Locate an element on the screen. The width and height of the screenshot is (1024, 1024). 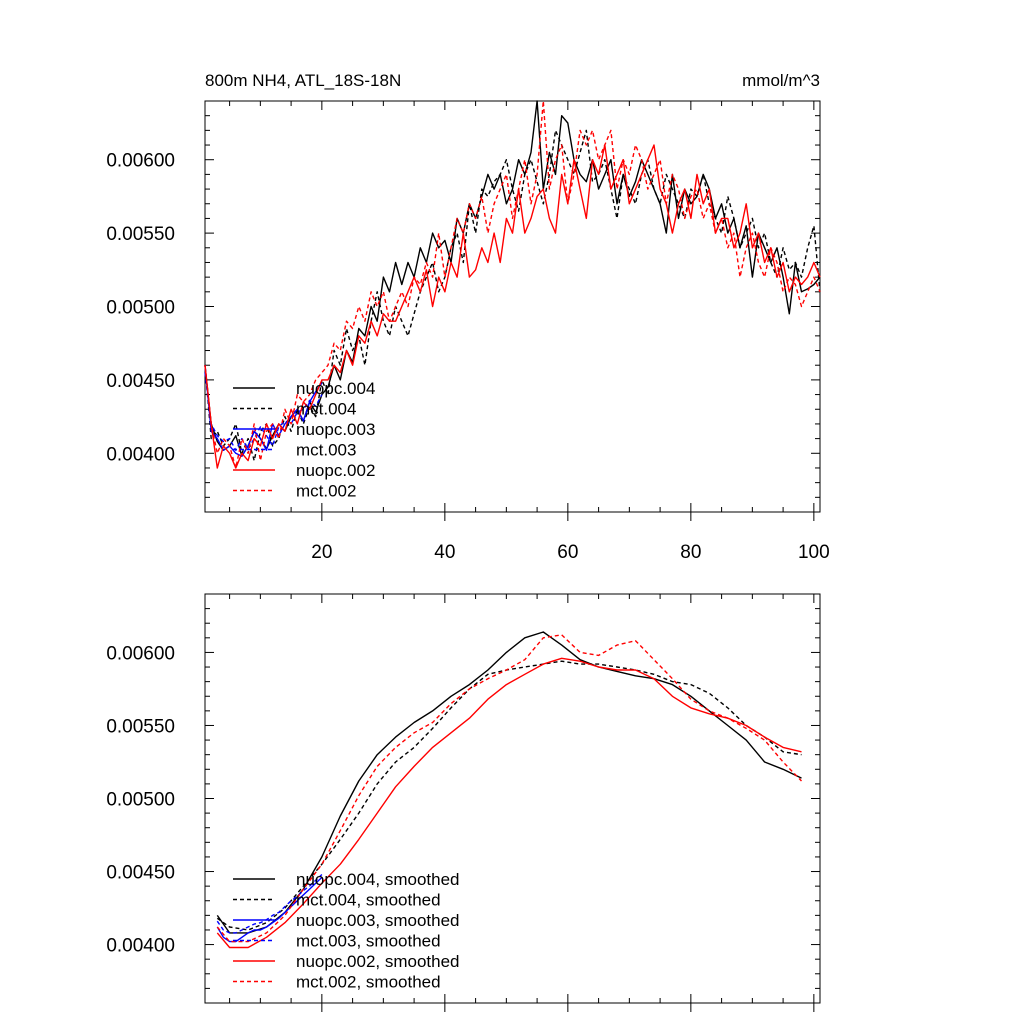
legend-label: nuopc.002 is located at coordinates (335, 470).